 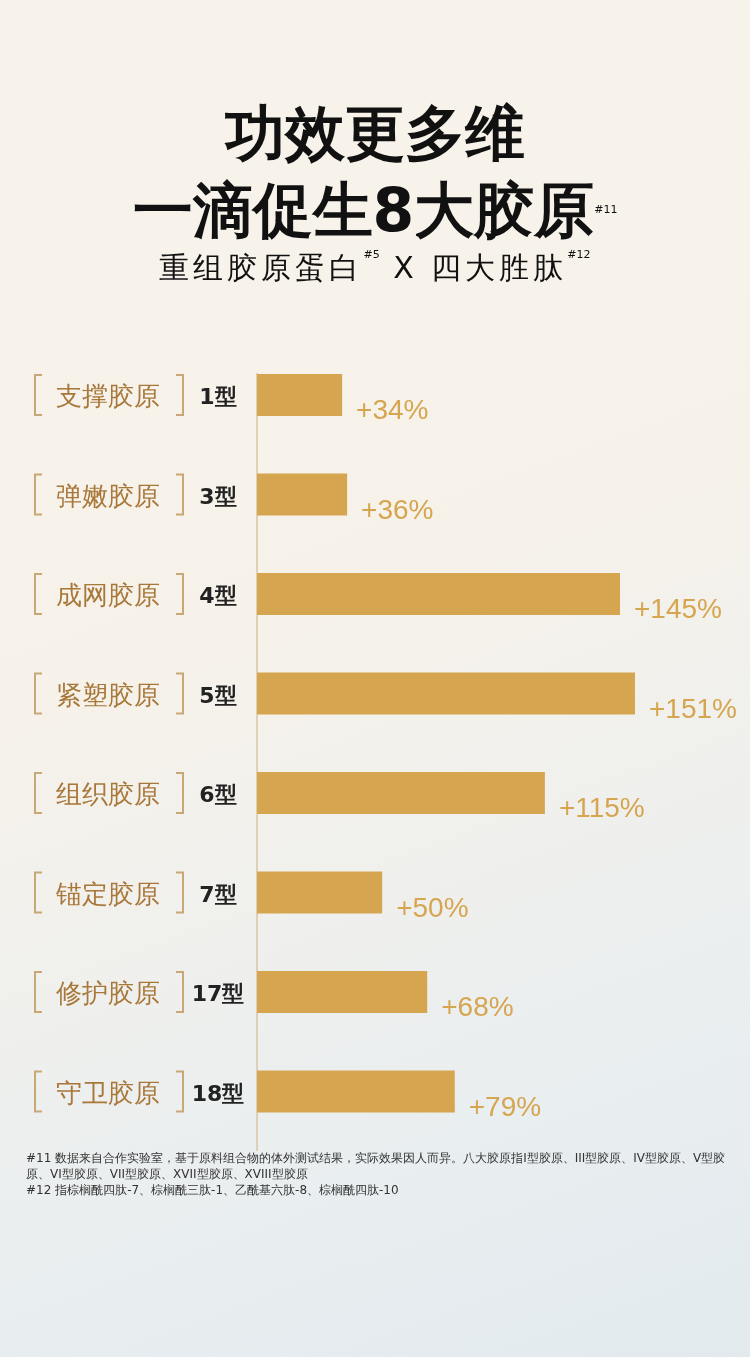 I want to click on annotation: #11 数据来自合作实验室，基于原料组合物的体外测试结果，实际效果因人而异。八大胶原指I型胶原、III型胶原、IV型胶原、V型胶原、VI型胶原、VII型胶原、XVII型胶原、XVIII型胶原, so click(x=376, y=1166).